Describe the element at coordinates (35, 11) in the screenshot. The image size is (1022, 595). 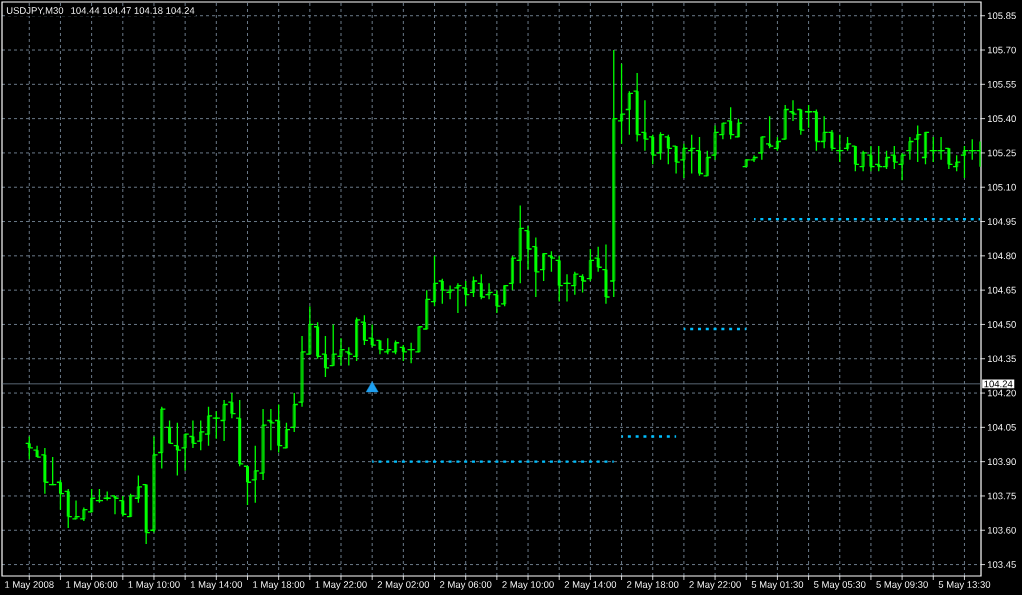
I see `chart-title: USDJPY,M30` at that location.